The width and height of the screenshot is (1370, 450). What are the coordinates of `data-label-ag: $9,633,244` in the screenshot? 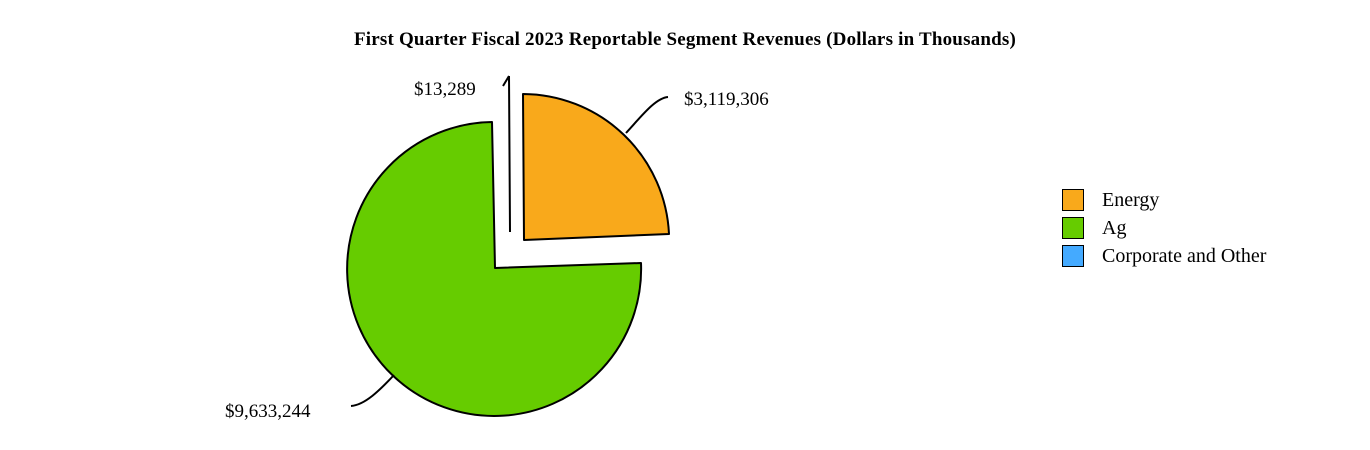 It's located at (268, 411).